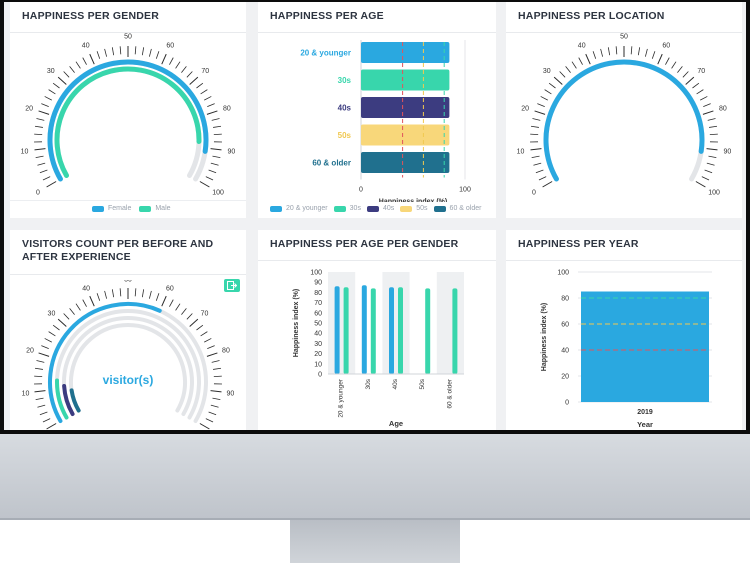 The image size is (750, 563). What do you see at coordinates (413, 201) in the screenshot?
I see `x-axis-label: Happiness index (%)` at bounding box center [413, 201].